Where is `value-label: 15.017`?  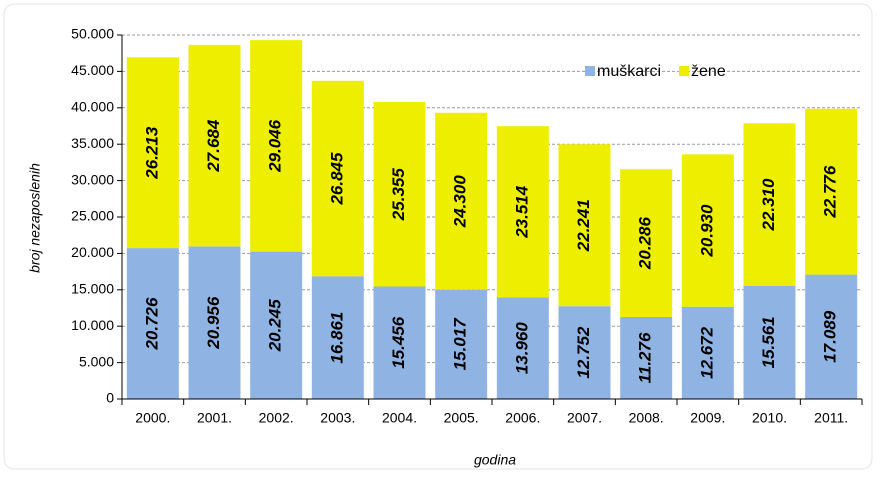 value-label: 15.017 is located at coordinates (460, 344).